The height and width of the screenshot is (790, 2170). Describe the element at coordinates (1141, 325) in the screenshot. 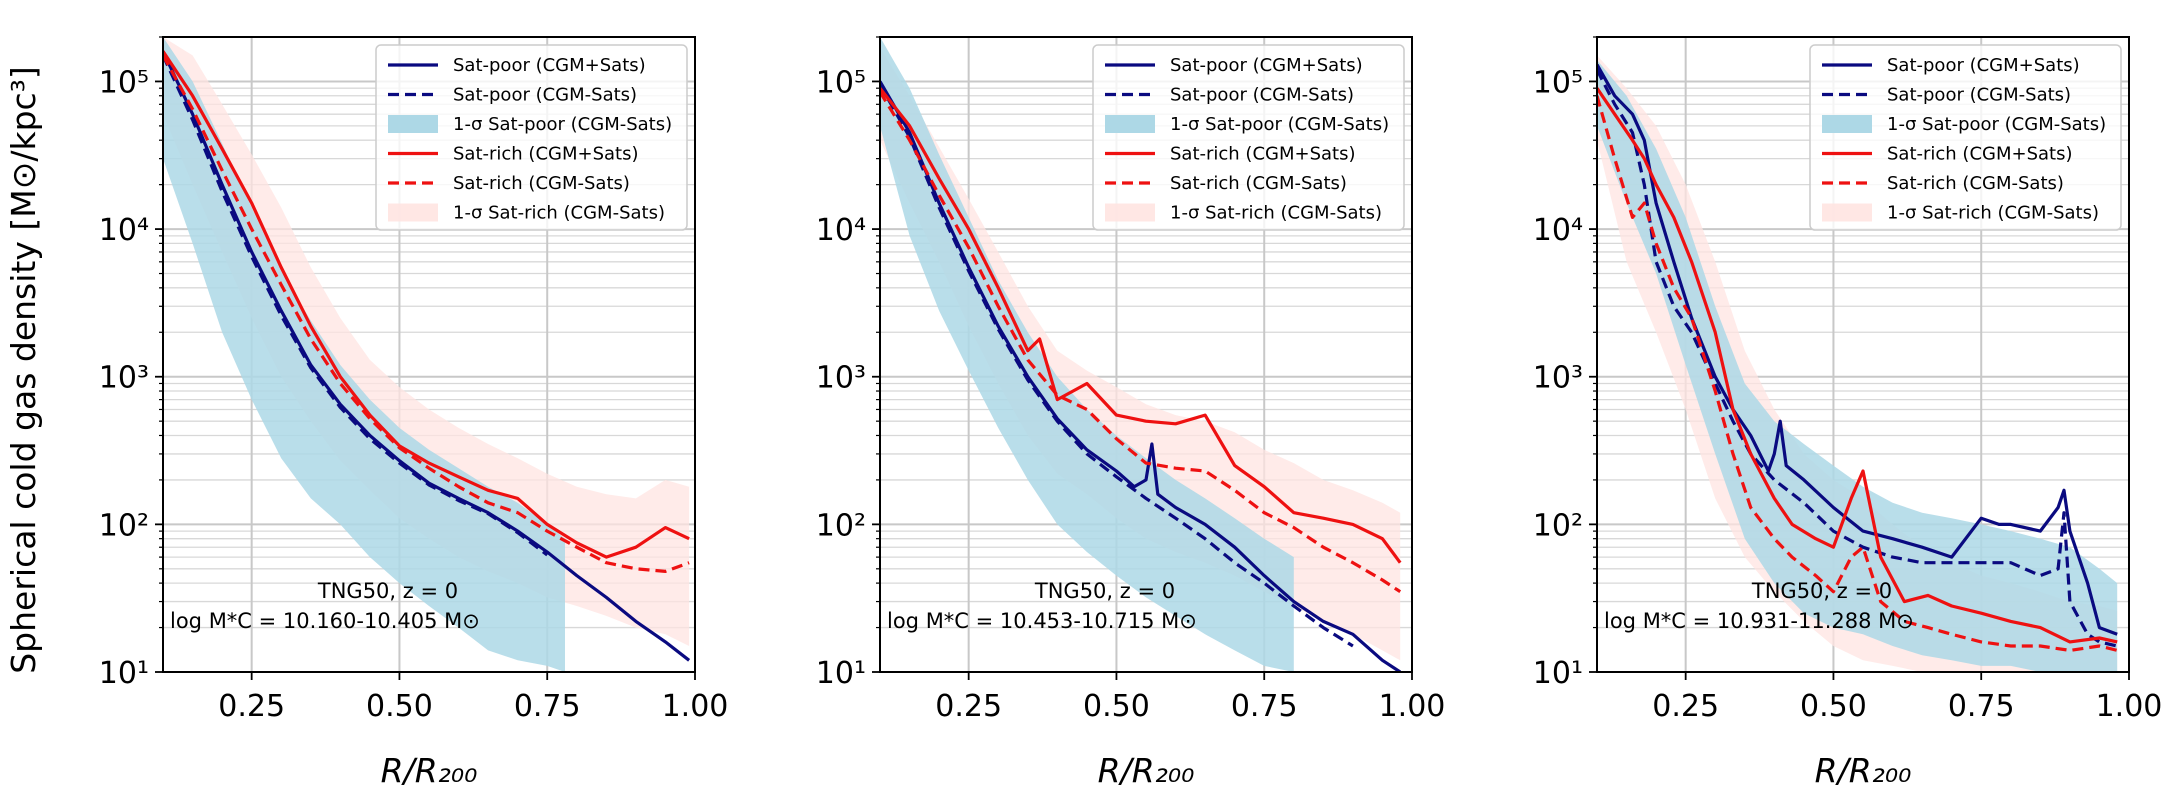

I see `line-sat-rich-cgm-plus-sats` at that location.